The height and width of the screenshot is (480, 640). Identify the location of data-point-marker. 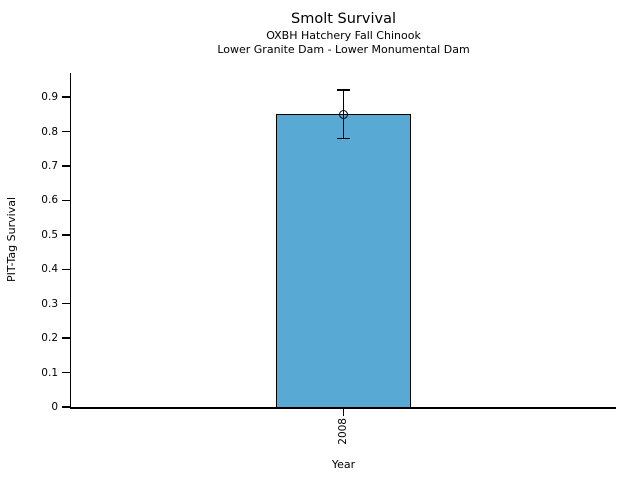
(343, 114).